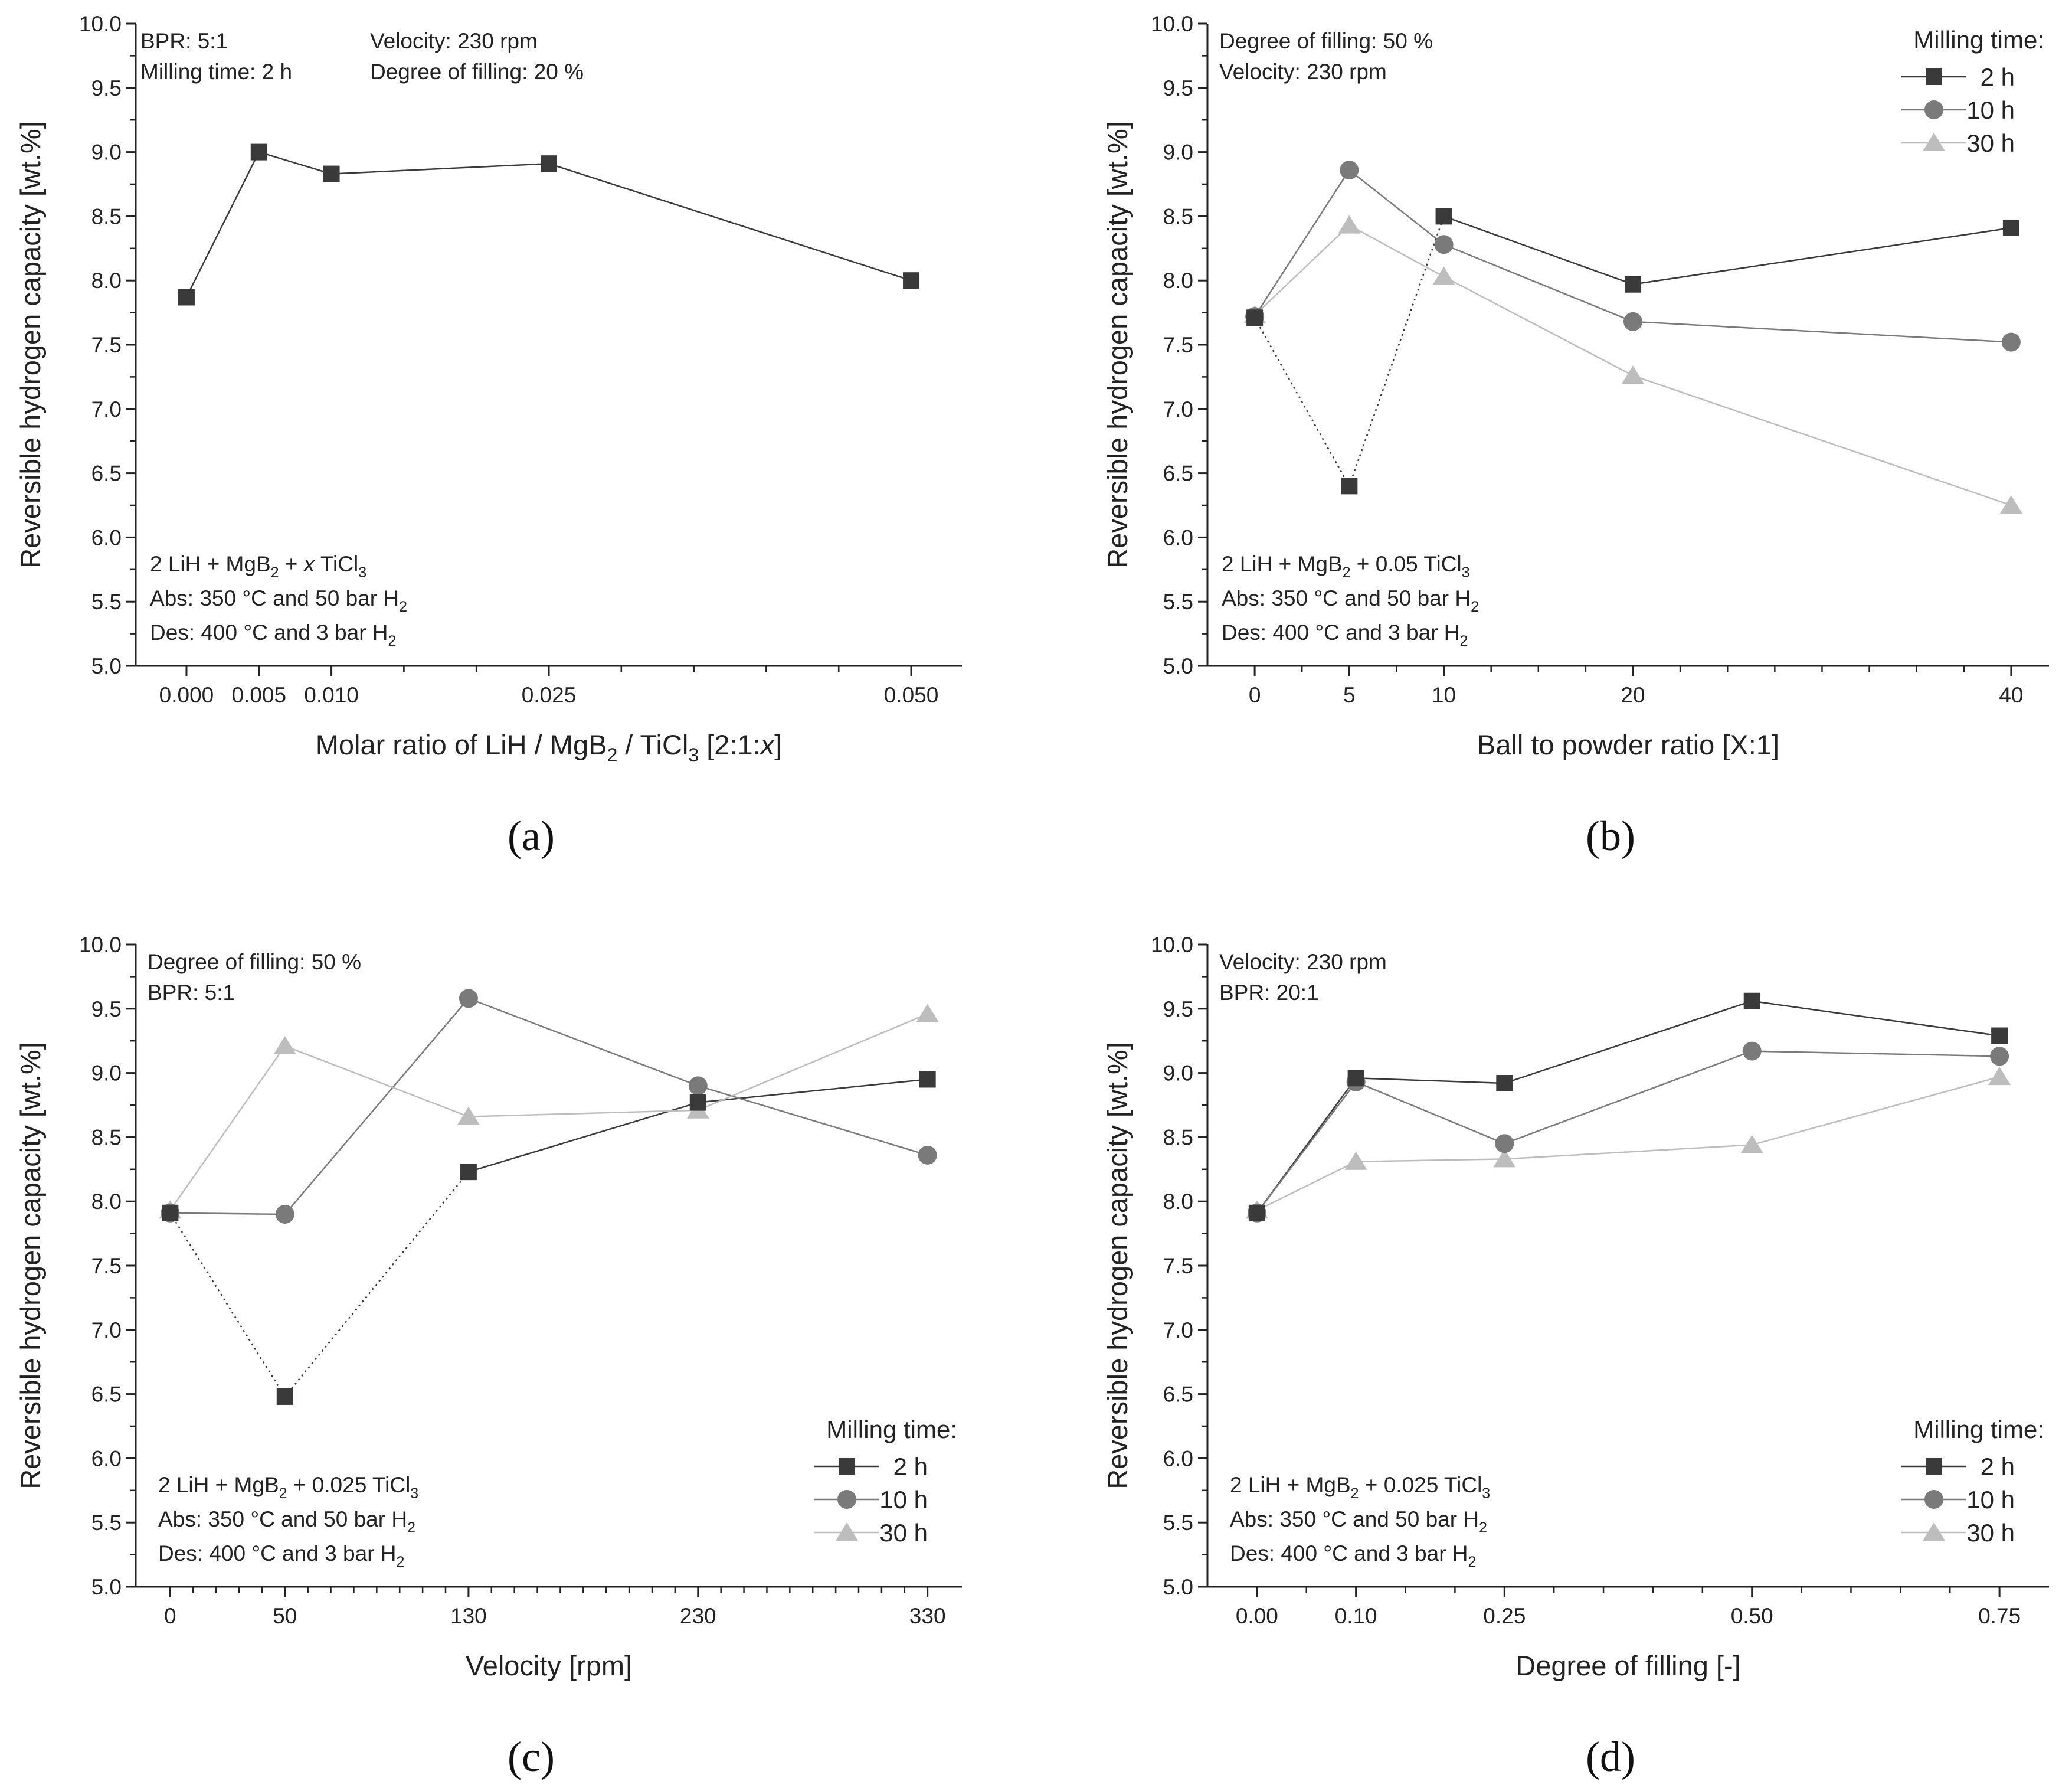  I want to click on y-tick-label: 10.0, so click(100, 945).